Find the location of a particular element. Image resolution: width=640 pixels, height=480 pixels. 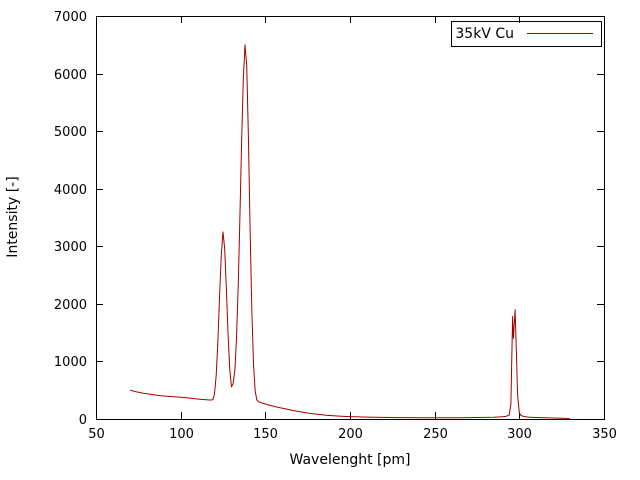

y-tick-label: 5000 is located at coordinates (70, 132).